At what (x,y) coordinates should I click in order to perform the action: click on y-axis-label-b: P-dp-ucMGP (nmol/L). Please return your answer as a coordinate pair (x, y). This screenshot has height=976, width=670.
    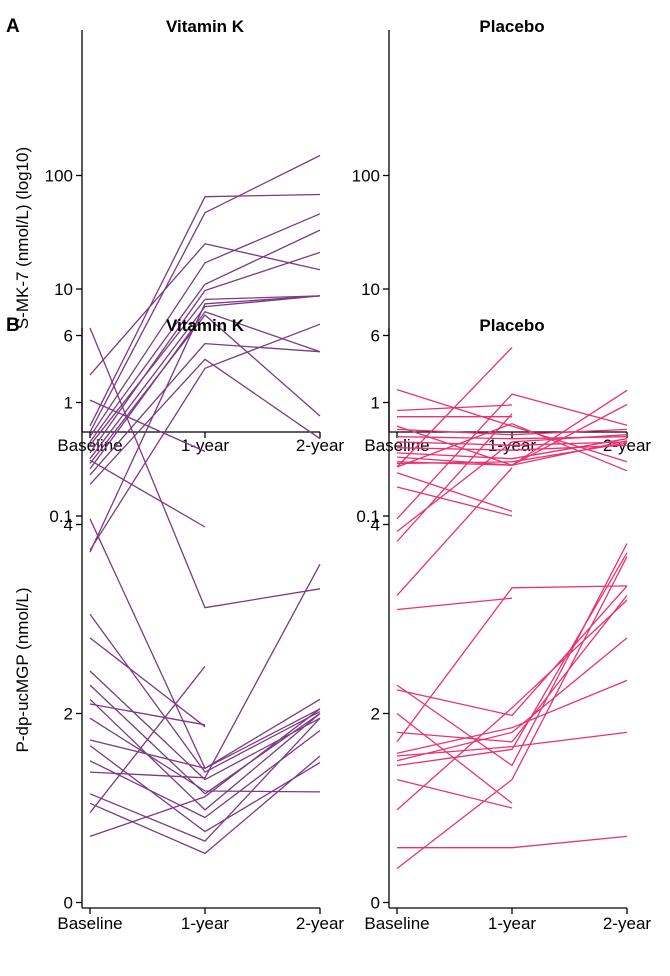
    Looking at the image, I should click on (22, 669).